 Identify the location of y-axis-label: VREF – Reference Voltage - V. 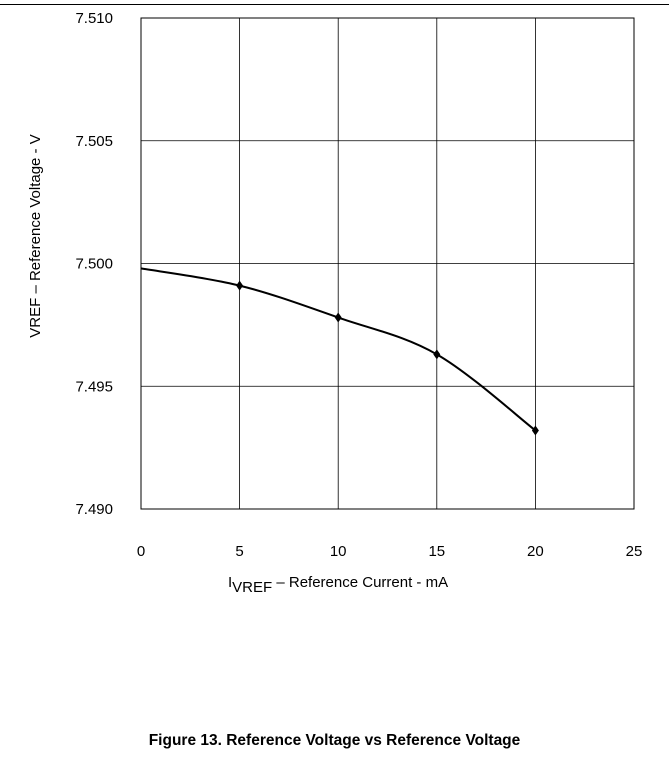
(35, 236).